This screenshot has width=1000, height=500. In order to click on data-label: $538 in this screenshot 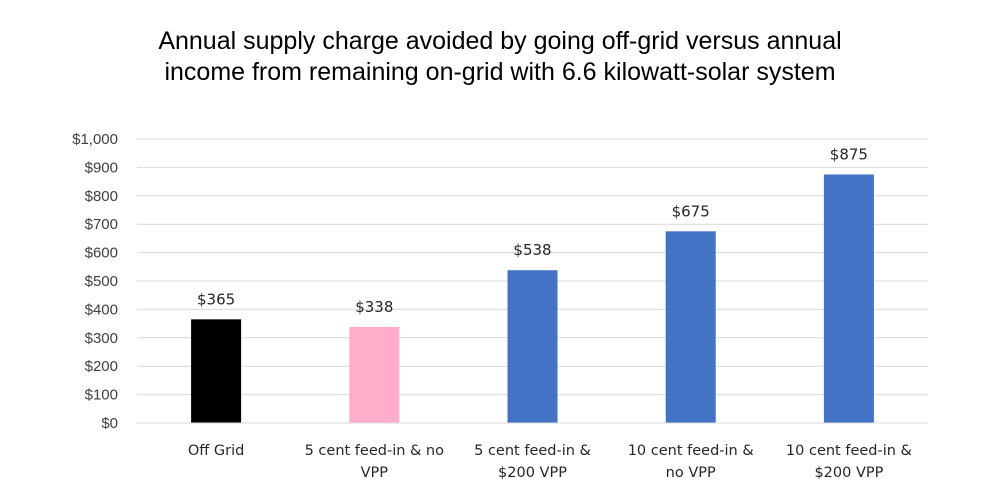, I will do `click(532, 250)`.